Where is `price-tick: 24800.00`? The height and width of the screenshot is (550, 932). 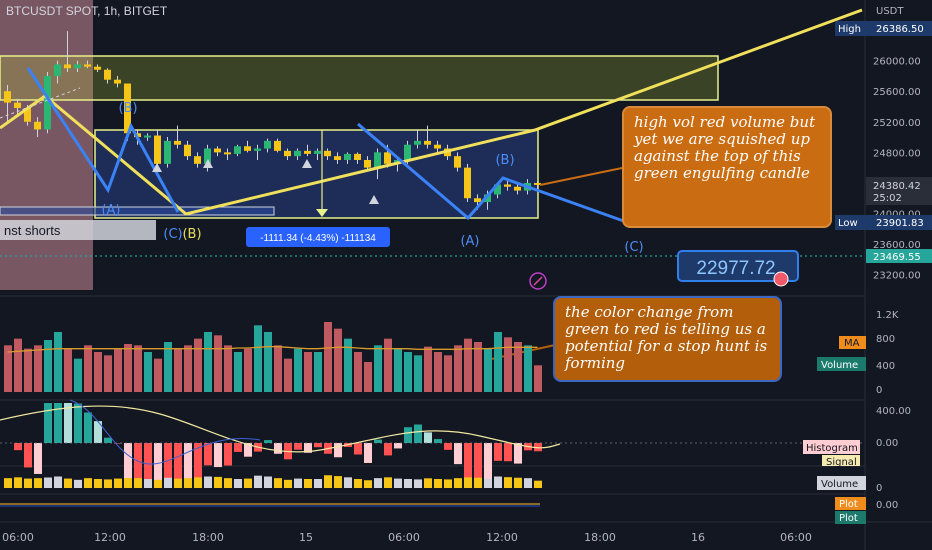
price-tick: 24800.00 is located at coordinates (897, 153).